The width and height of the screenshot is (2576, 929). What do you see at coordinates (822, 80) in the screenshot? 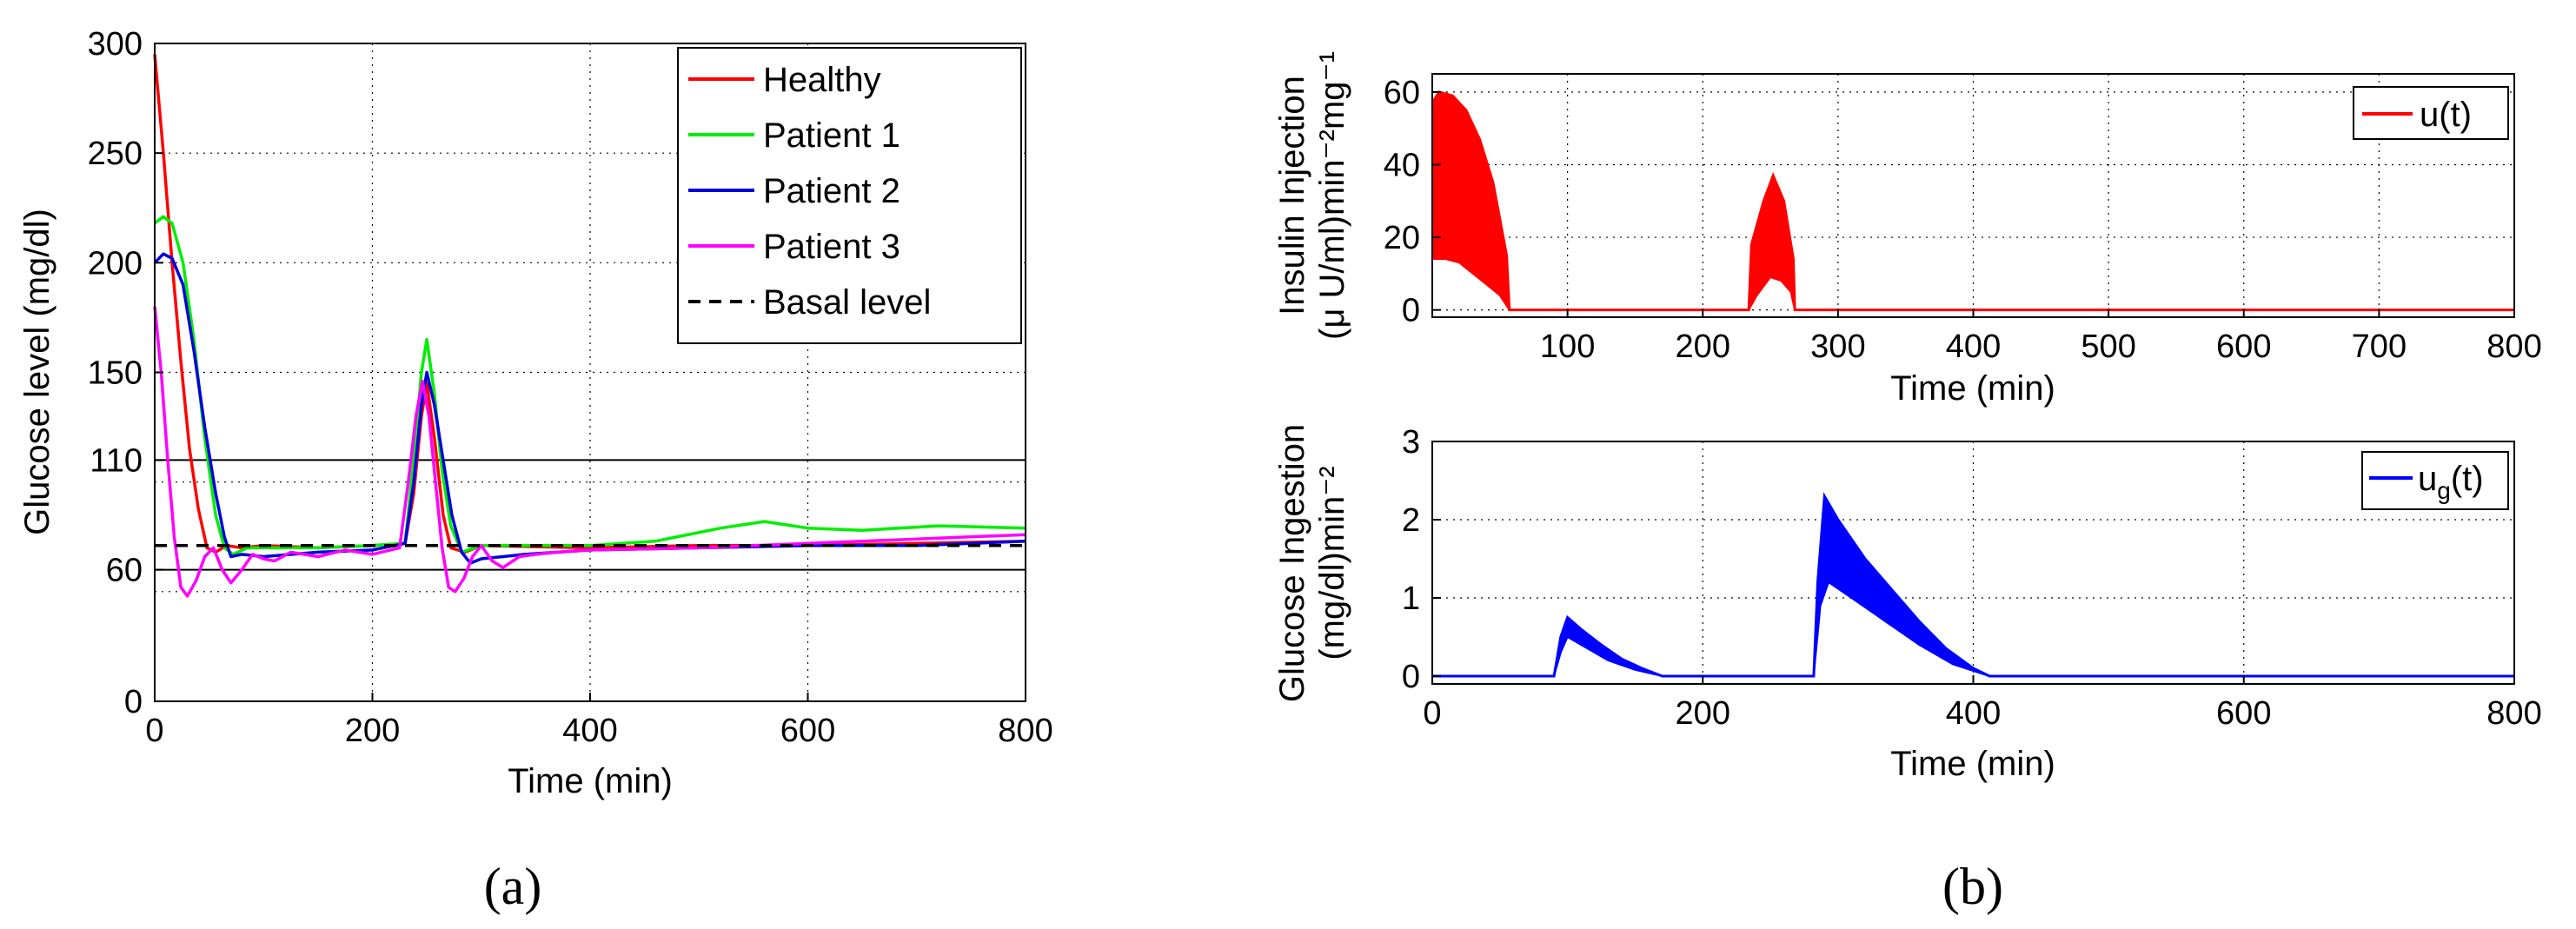
I see `legend-label-healthy: Healthy` at bounding box center [822, 80].